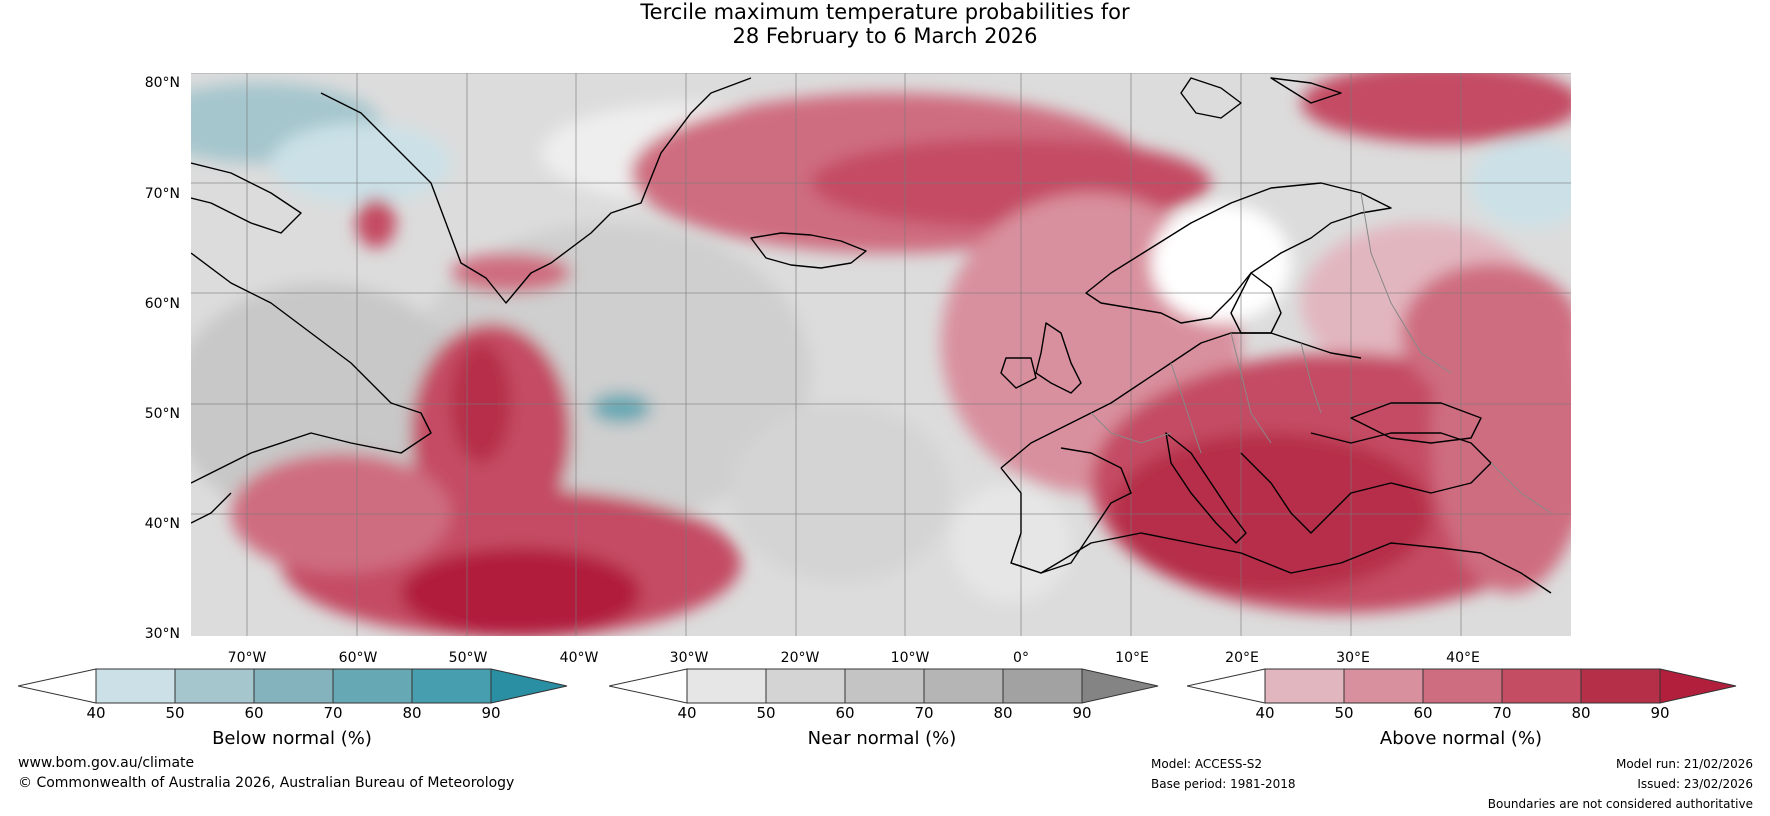 This screenshot has width=1770, height=816. What do you see at coordinates (1502, 713) in the screenshot?
I see `above-tick-70: 70` at bounding box center [1502, 713].